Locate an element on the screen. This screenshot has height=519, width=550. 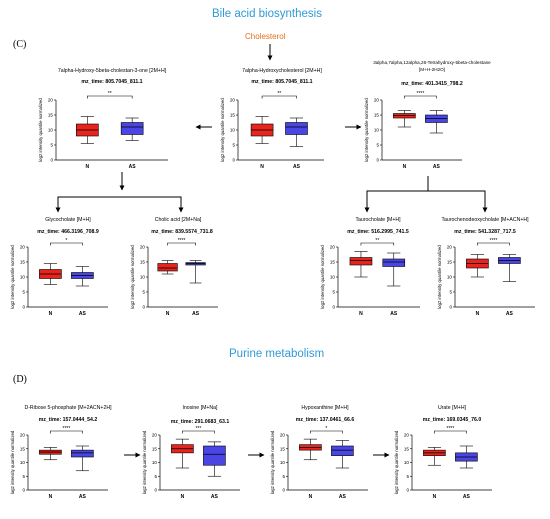
chart-subtitle: mz_time: 839.5574_731.8 is located at coordinates (182, 232).